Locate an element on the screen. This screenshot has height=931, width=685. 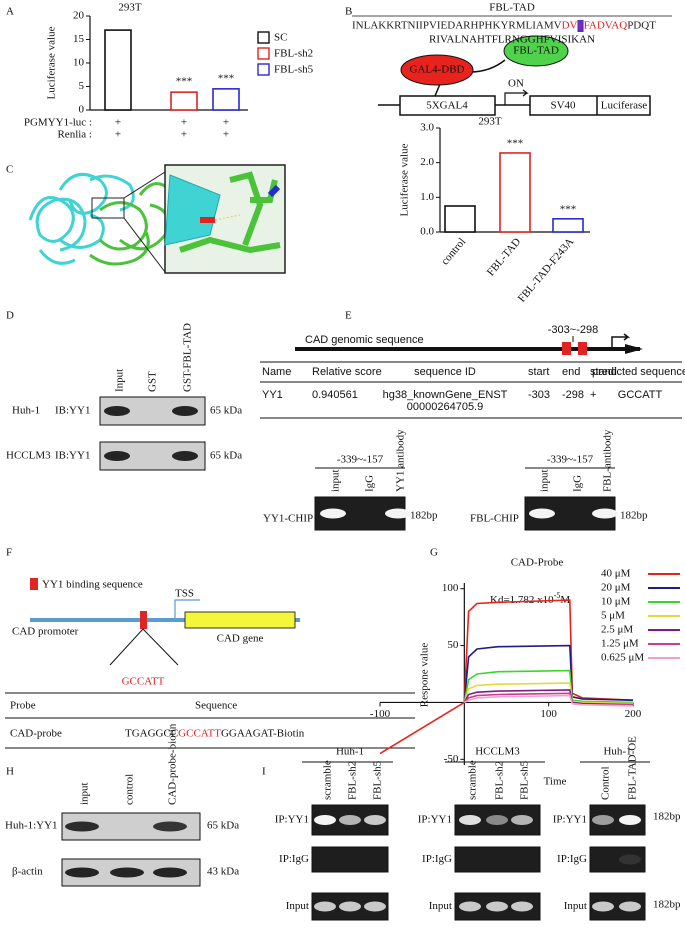
panel-label: F is located at coordinates (9, 553).